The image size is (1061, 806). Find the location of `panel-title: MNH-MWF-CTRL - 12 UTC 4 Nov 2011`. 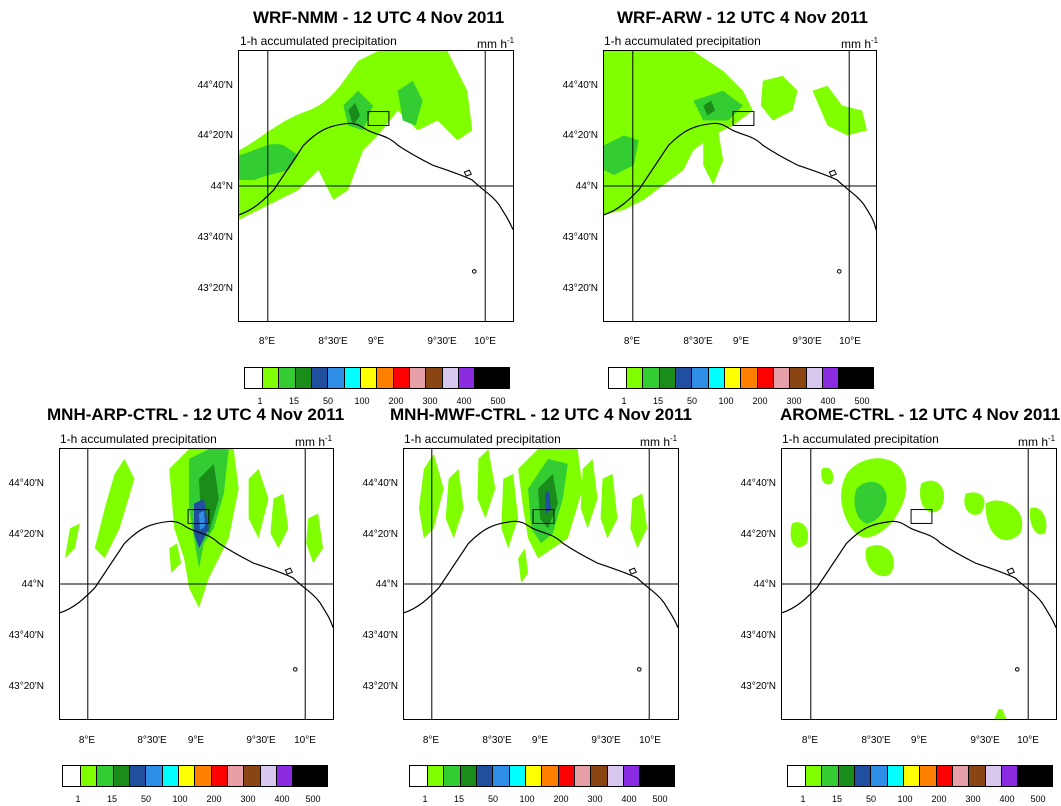

panel-title: MNH-MWF-CTRL - 12 UTC 4 Nov 2011 is located at coordinates (541, 414).